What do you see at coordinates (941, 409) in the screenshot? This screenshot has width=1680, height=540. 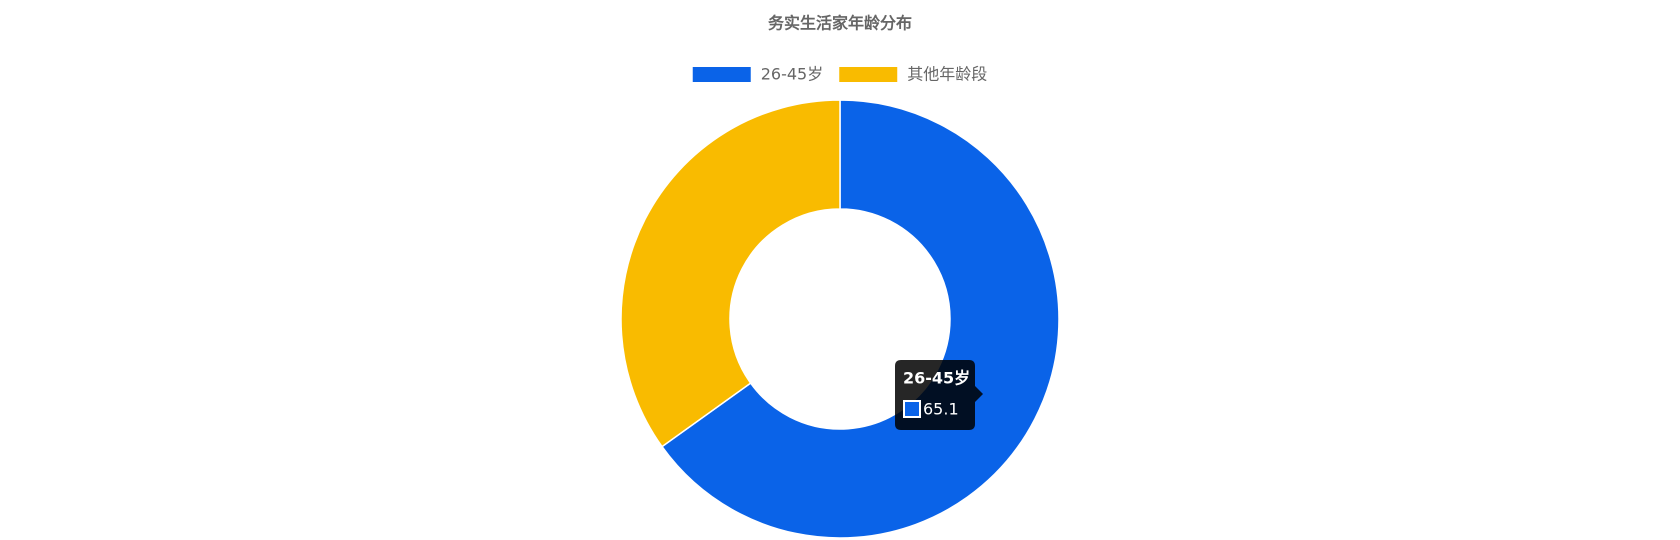 I see `tooltip-value: 65.1` at bounding box center [941, 409].